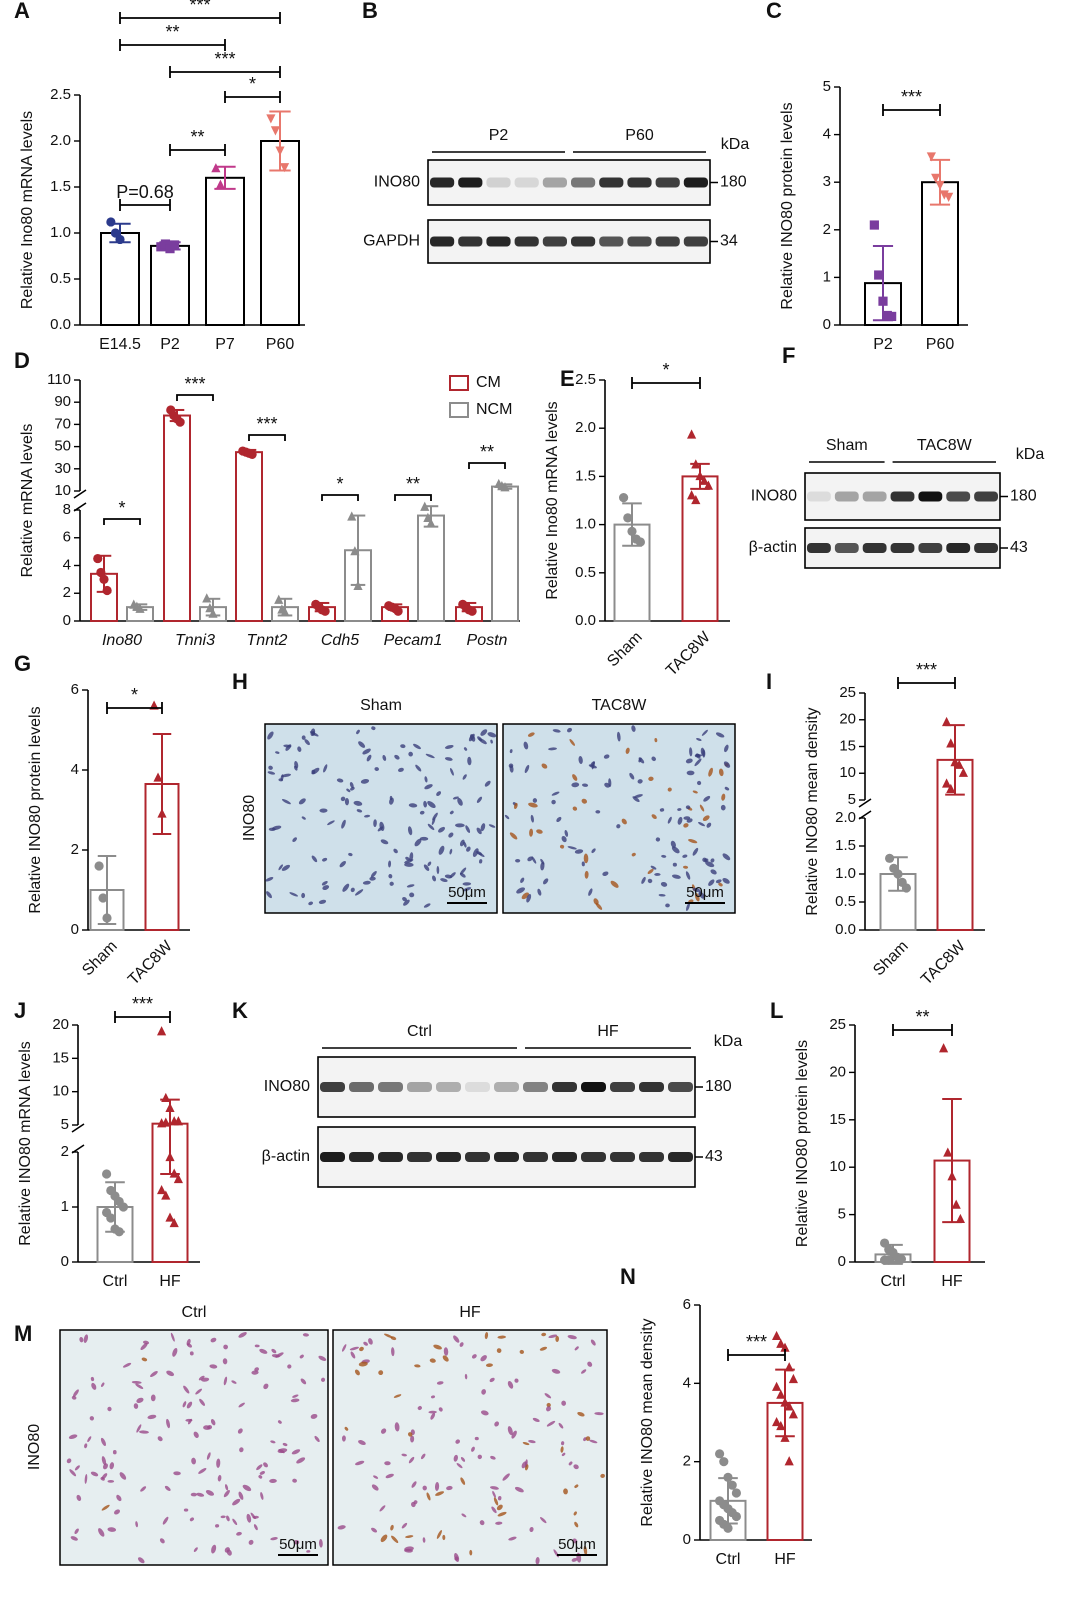  Describe the element at coordinates (34, 1447) in the screenshot. I see `row-label: INO80` at that location.